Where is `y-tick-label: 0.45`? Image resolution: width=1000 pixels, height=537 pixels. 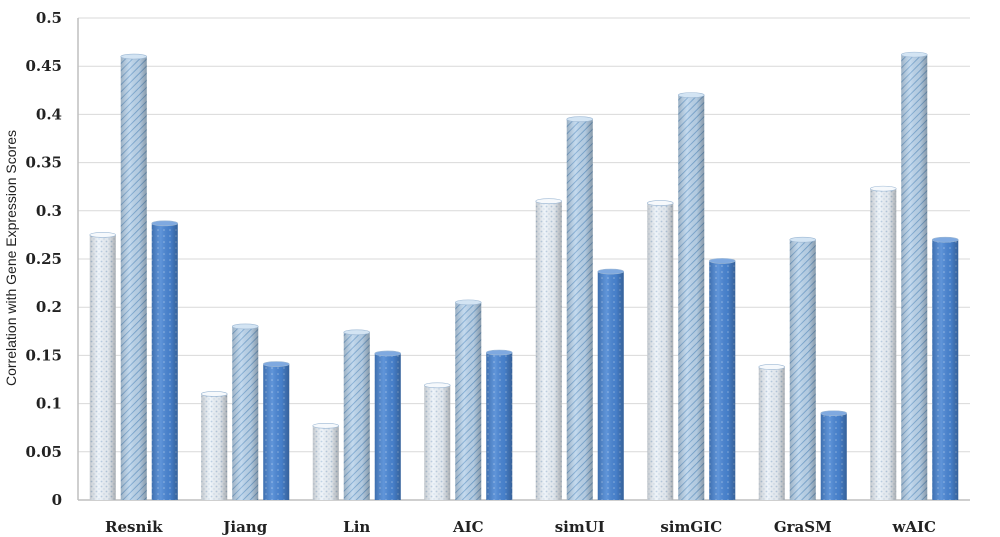 y-tick-label: 0.45 is located at coordinates (43, 66).